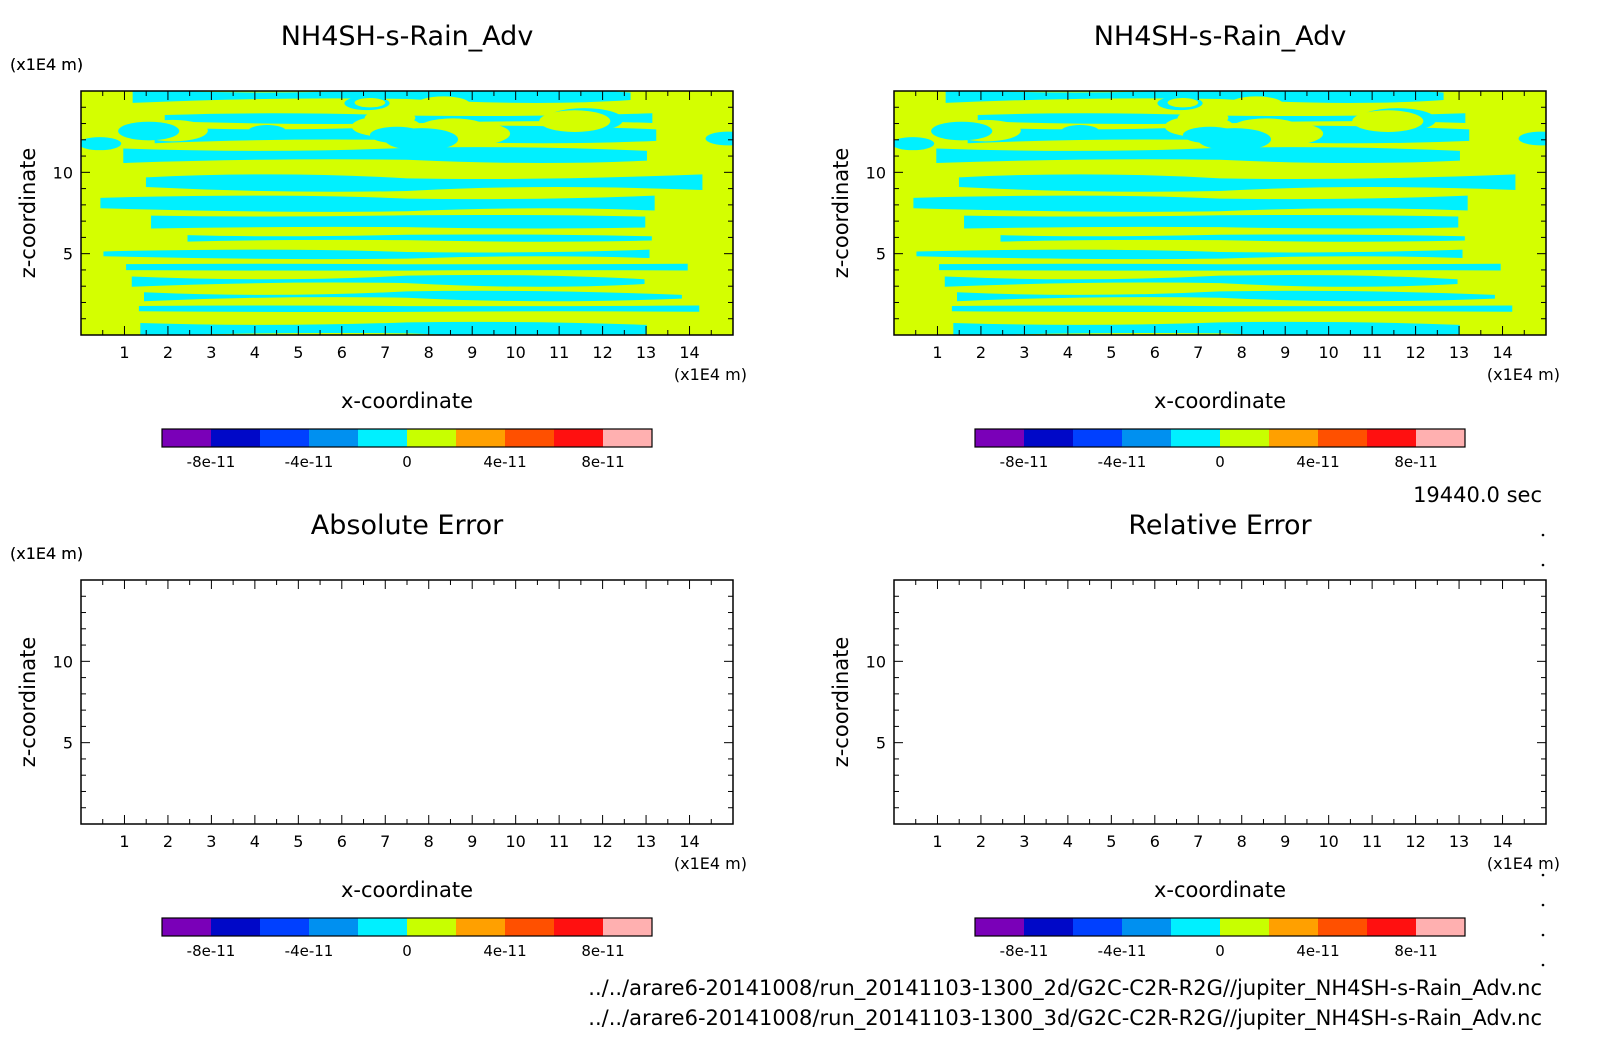  Describe the element at coordinates (876, 661) in the screenshot. I see `y-tick-label: 10` at that location.